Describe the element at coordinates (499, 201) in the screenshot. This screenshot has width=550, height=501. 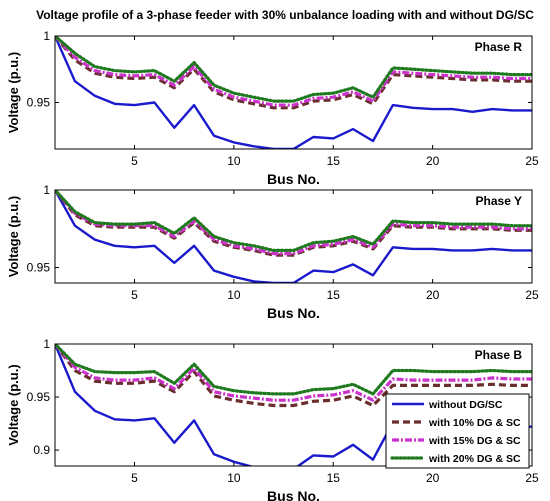
I see `panel-title: Phase Y` at that location.